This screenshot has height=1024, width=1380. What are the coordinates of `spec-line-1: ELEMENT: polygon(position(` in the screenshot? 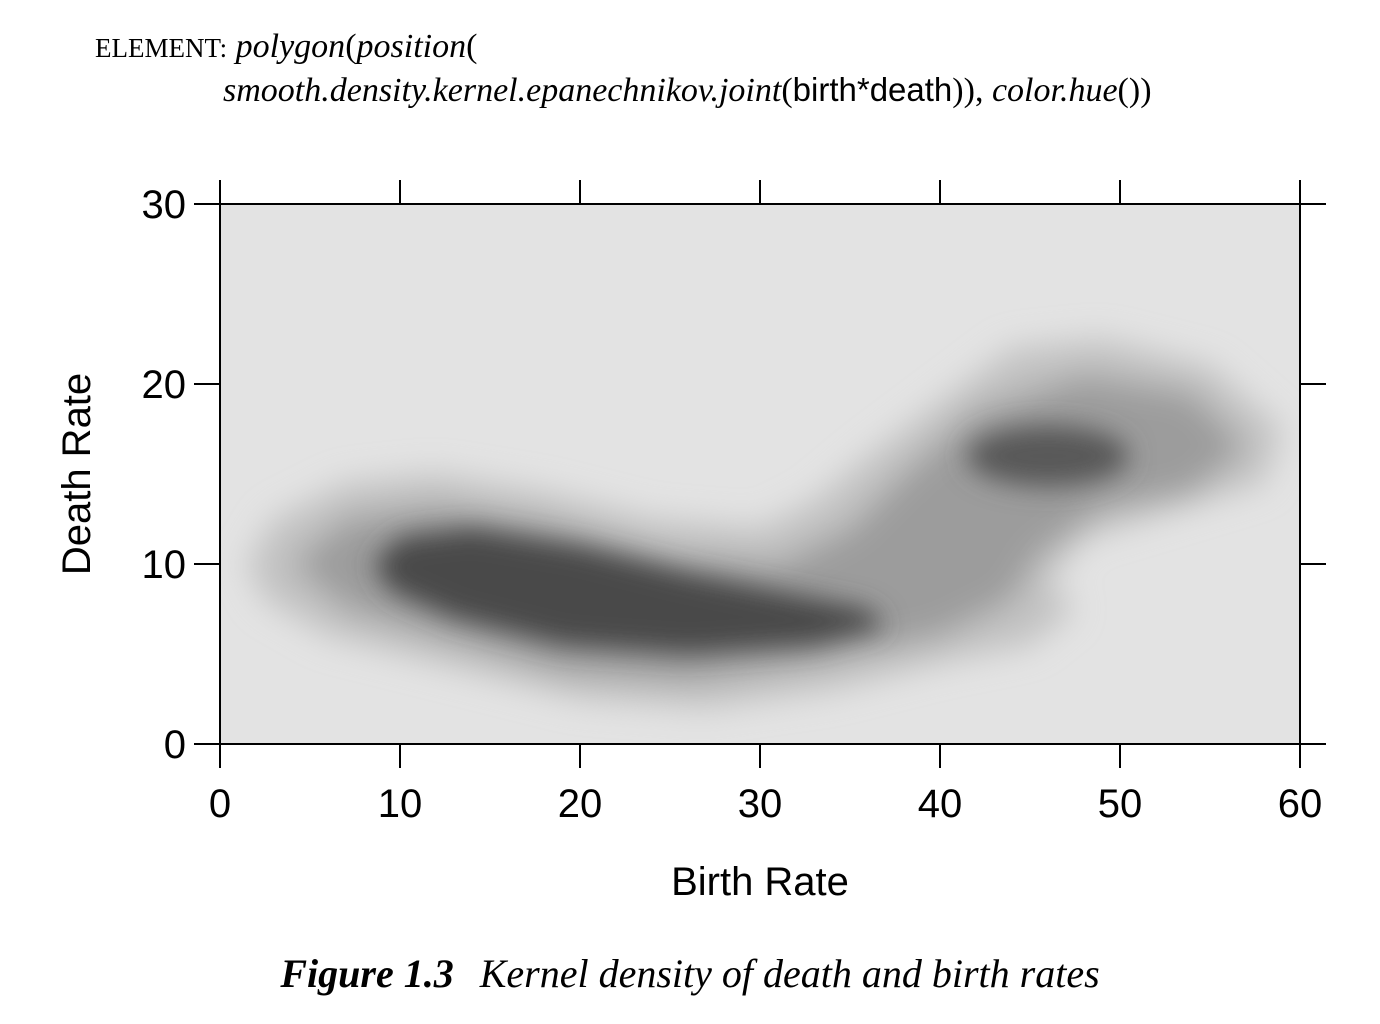 It's located at (623, 47).